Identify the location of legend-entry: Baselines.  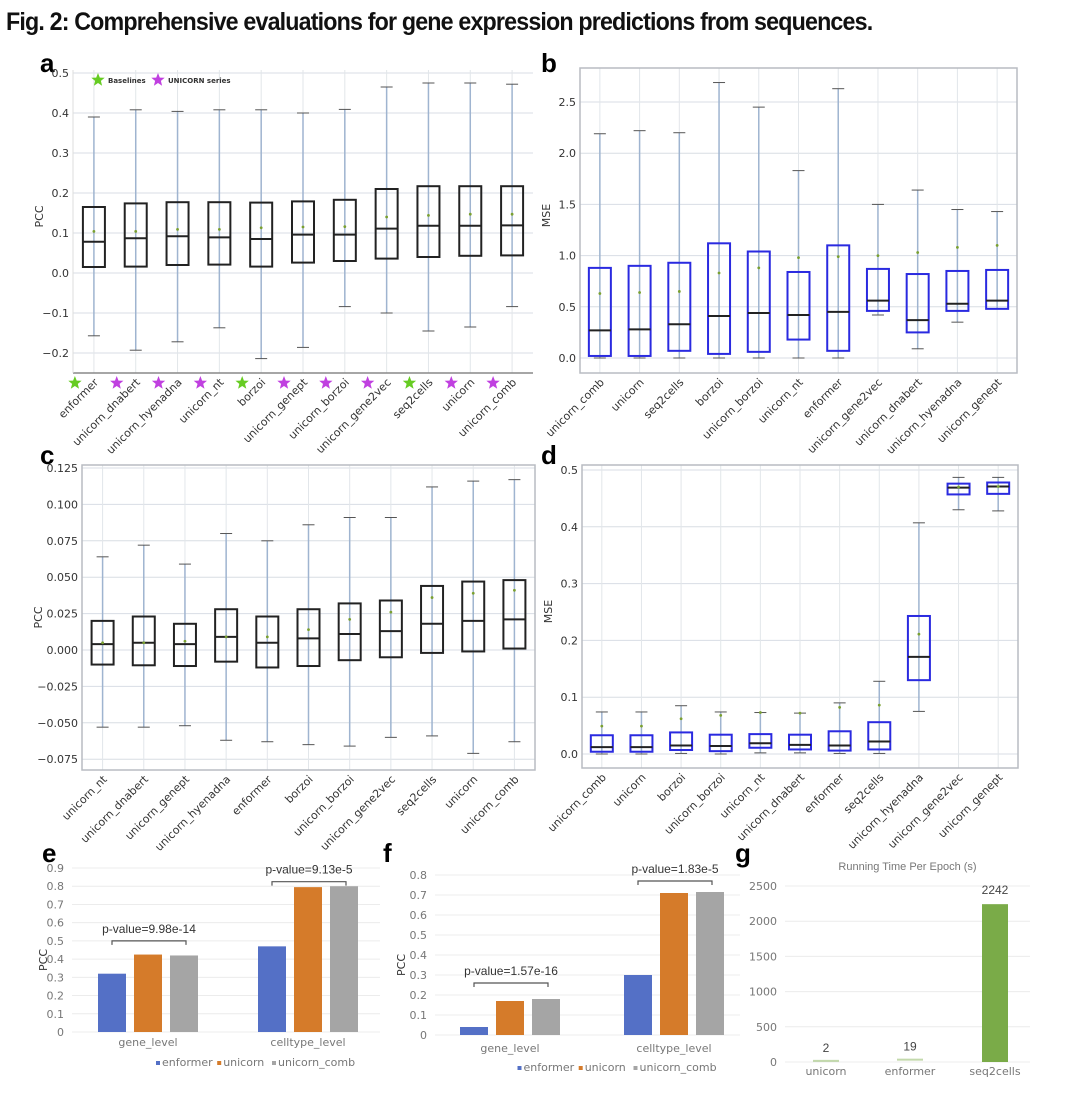
(127, 81).